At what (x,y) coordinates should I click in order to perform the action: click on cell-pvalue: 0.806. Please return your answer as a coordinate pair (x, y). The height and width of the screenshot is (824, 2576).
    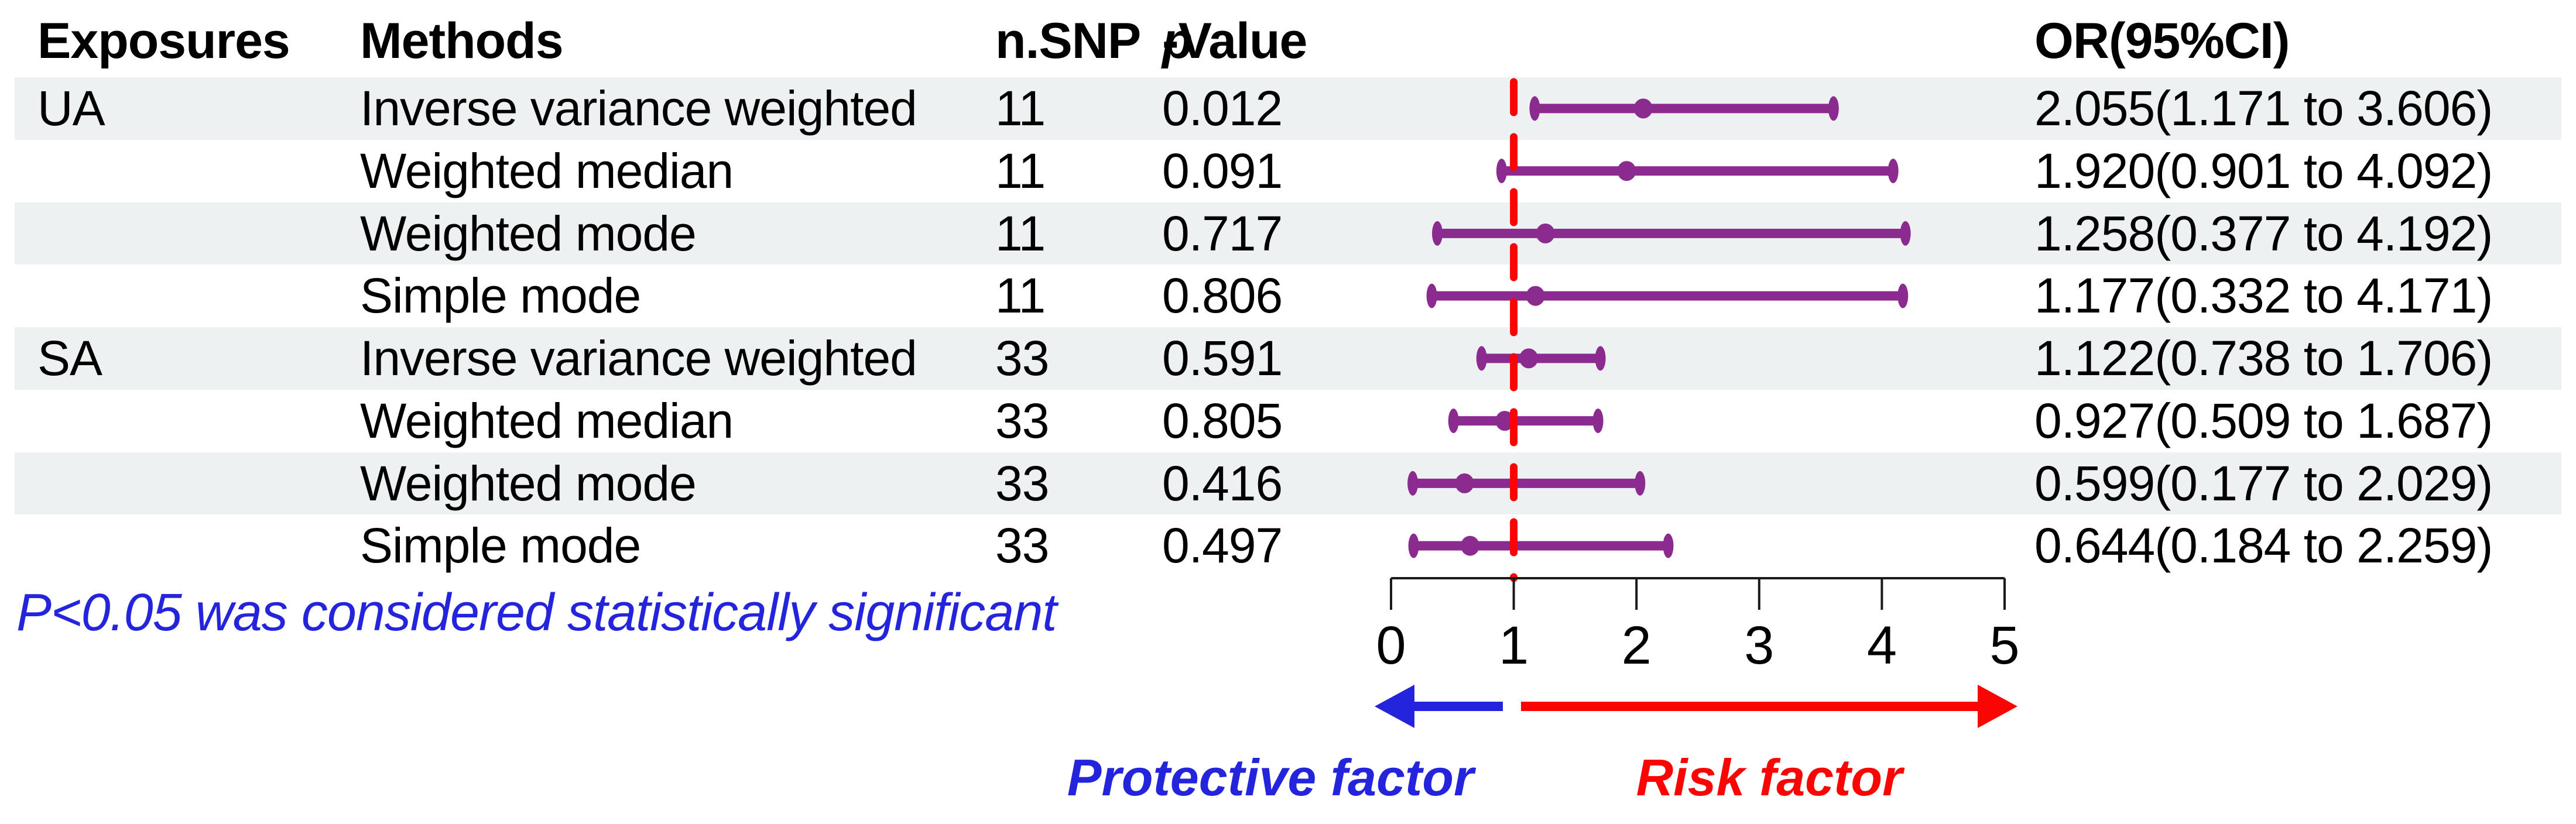
    Looking at the image, I should click on (1222, 296).